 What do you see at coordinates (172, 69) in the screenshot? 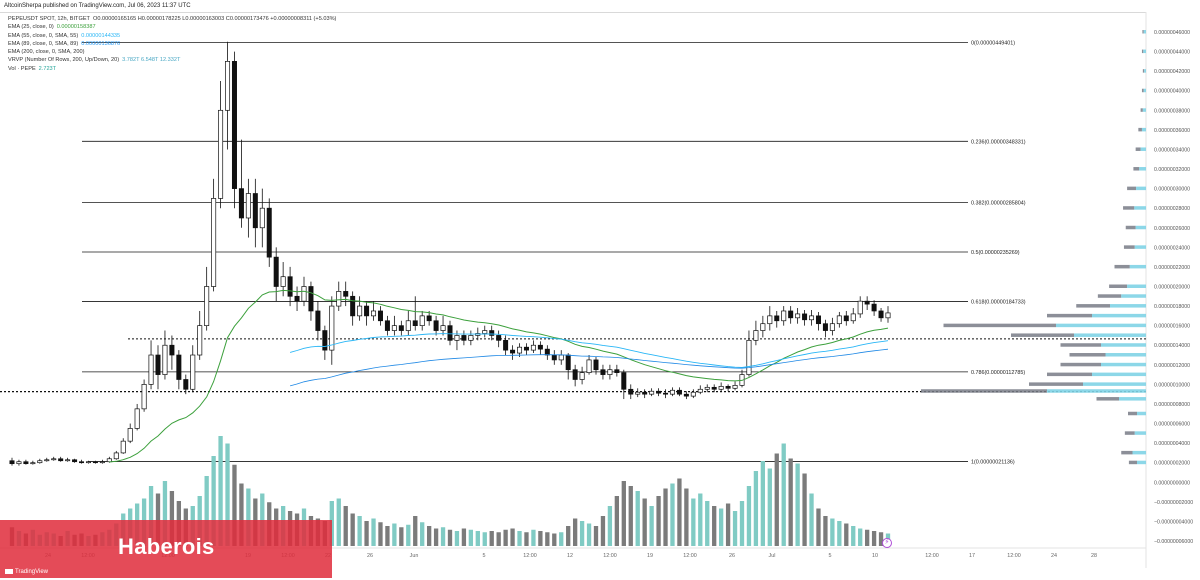
I see `legend-row: Vol · PEPE 2.723T` at bounding box center [172, 69].